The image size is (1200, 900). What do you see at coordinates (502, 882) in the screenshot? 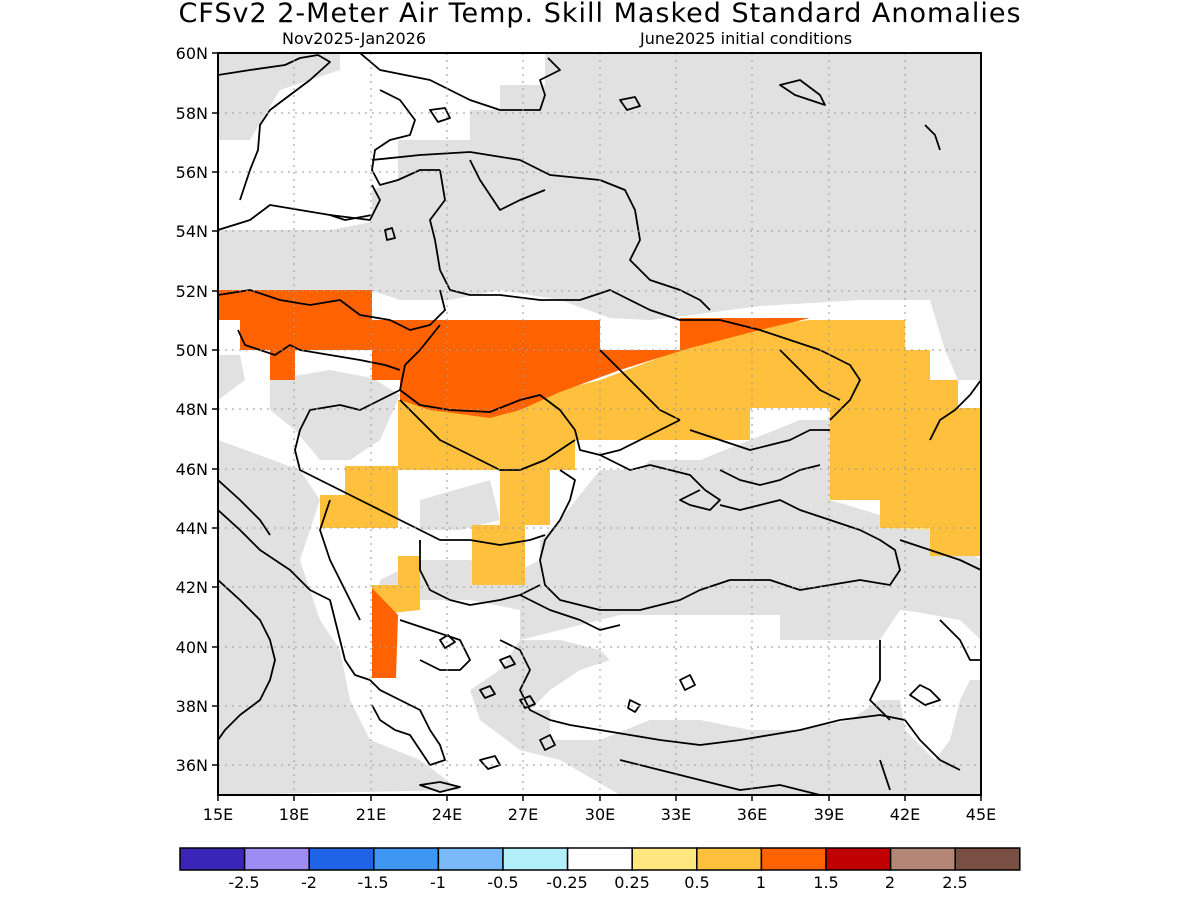
I see `colorbar-label: -0.5` at bounding box center [502, 882].